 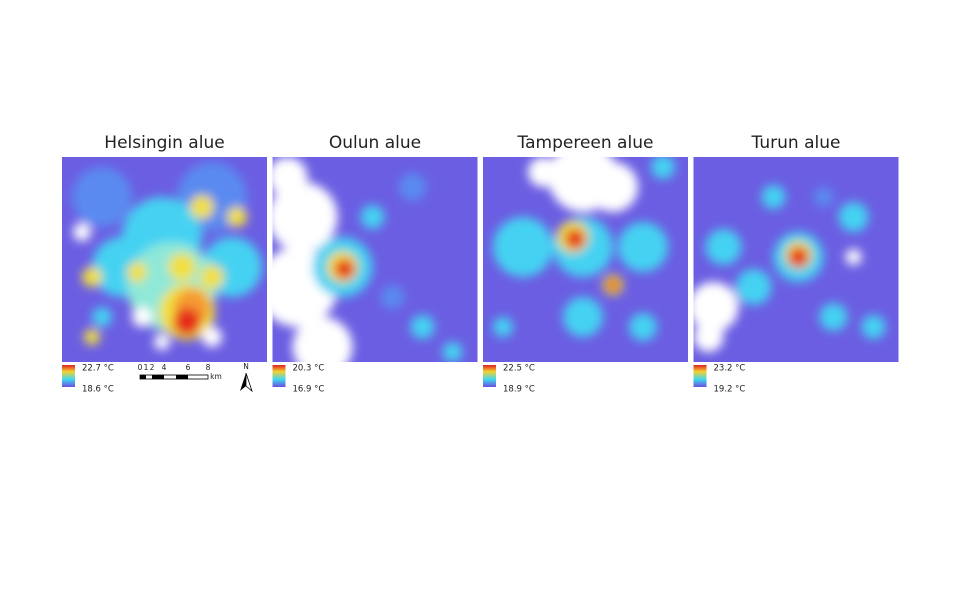 What do you see at coordinates (519, 369) in the screenshot?
I see `legend-max: 22.5 °C` at bounding box center [519, 369].